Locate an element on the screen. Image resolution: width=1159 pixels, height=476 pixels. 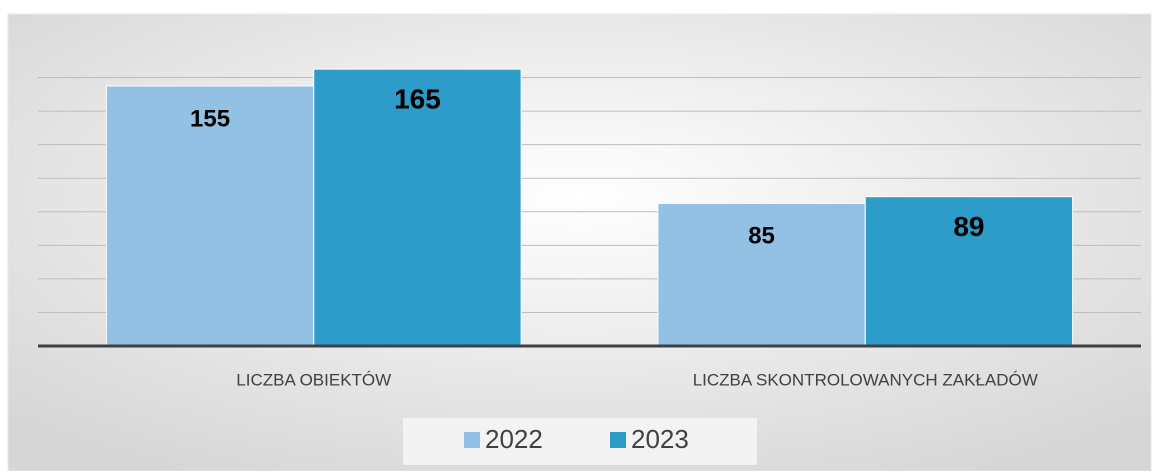
data-label: 165 is located at coordinates (417, 99).